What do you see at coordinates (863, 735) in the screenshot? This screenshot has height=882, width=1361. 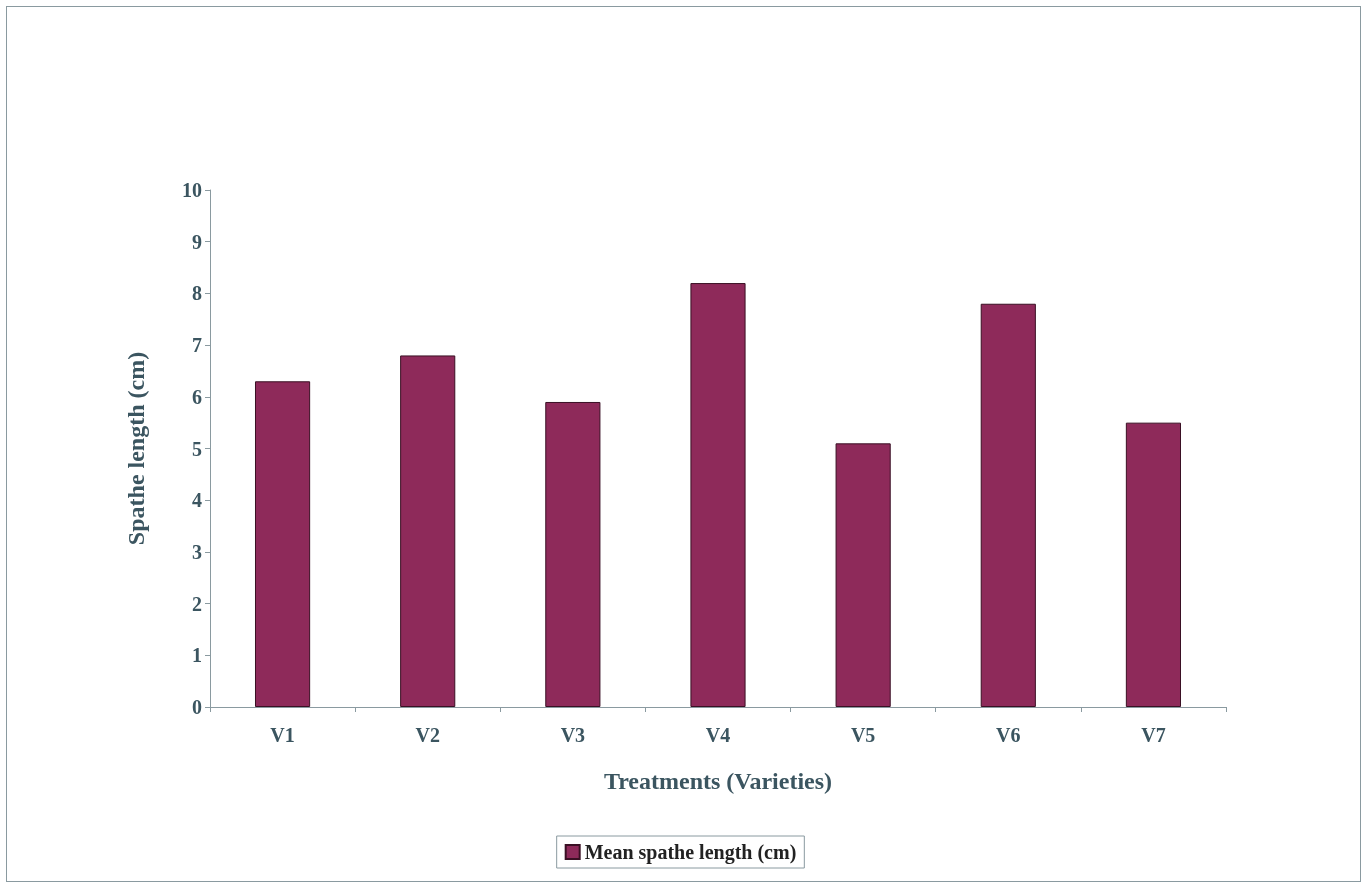 I see `x-tick-label: V5` at bounding box center [863, 735].